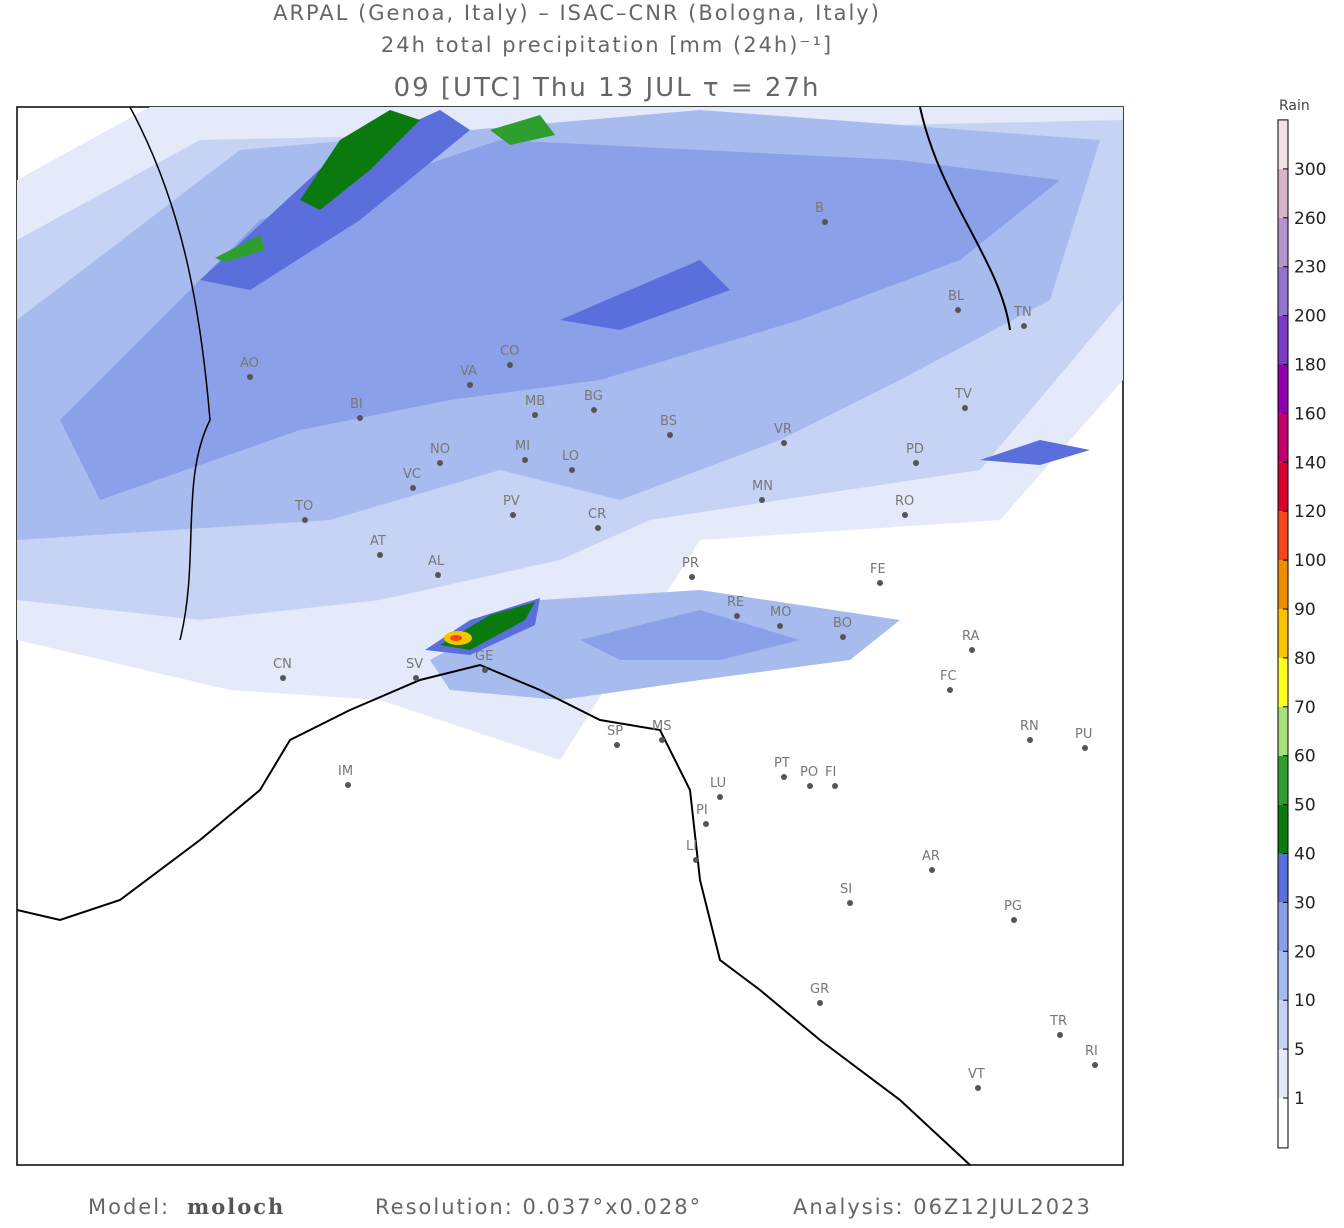  What do you see at coordinates (356, 404) in the screenshot?
I see `city-label: BI` at bounding box center [356, 404].